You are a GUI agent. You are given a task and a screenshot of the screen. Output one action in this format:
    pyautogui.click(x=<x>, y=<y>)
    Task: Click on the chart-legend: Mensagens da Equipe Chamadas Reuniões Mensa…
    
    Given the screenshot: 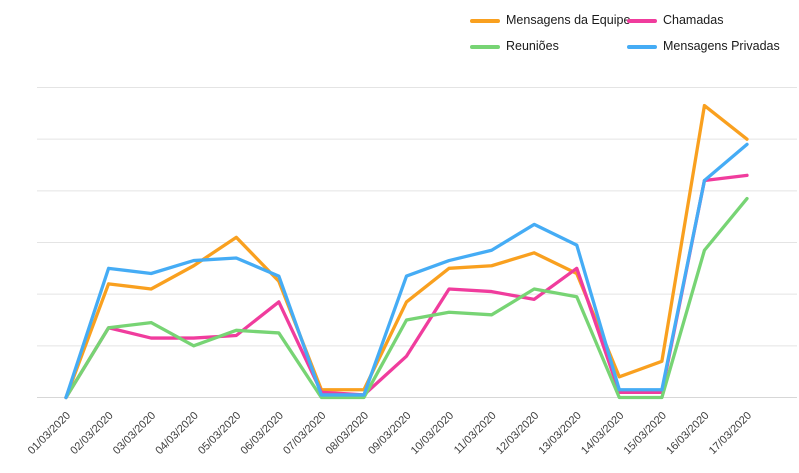 What is the action you would take?
    pyautogui.click(x=625, y=33)
    